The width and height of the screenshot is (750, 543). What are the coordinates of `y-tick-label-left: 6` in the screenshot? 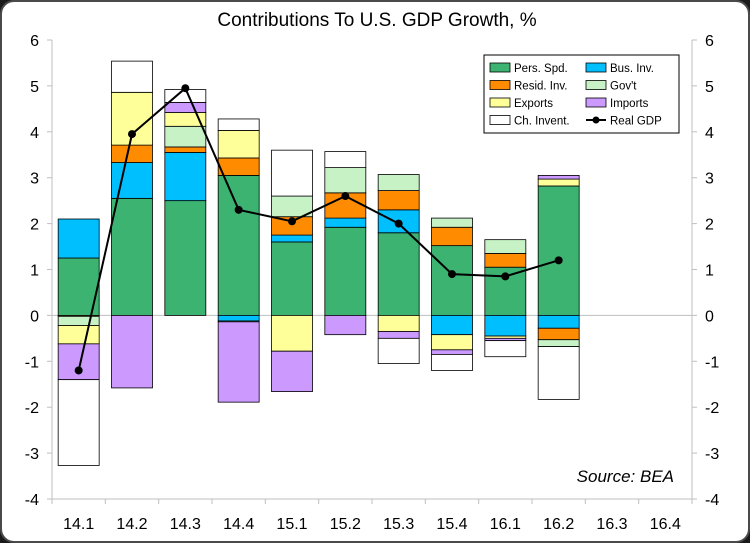 It's located at (34, 41).